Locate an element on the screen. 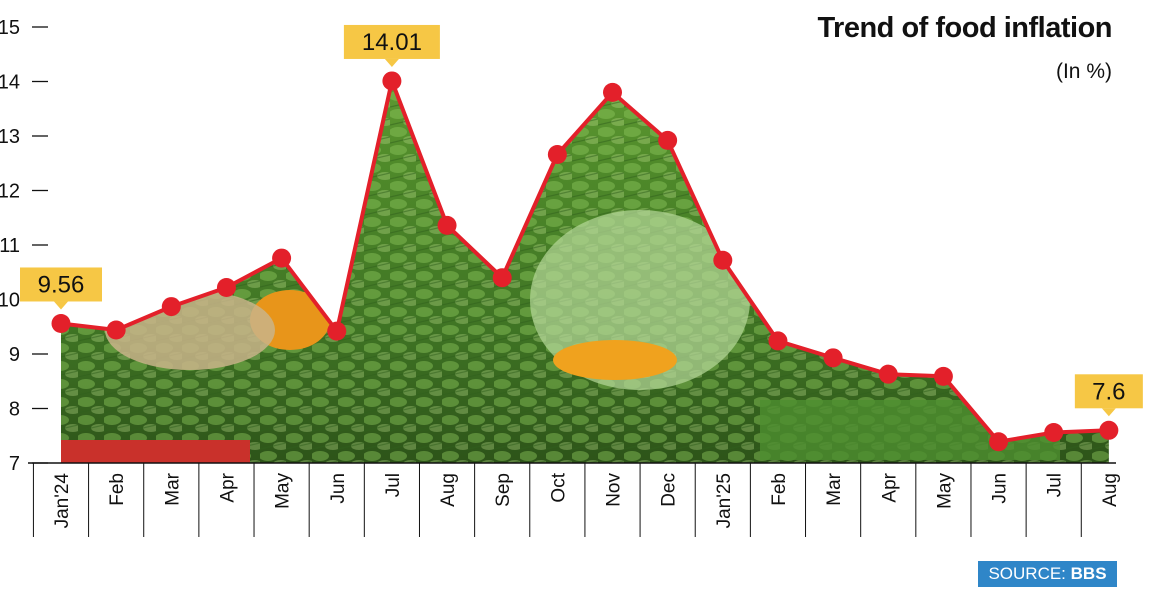  chart-subtitle: (In %) is located at coordinates (1083, 71).